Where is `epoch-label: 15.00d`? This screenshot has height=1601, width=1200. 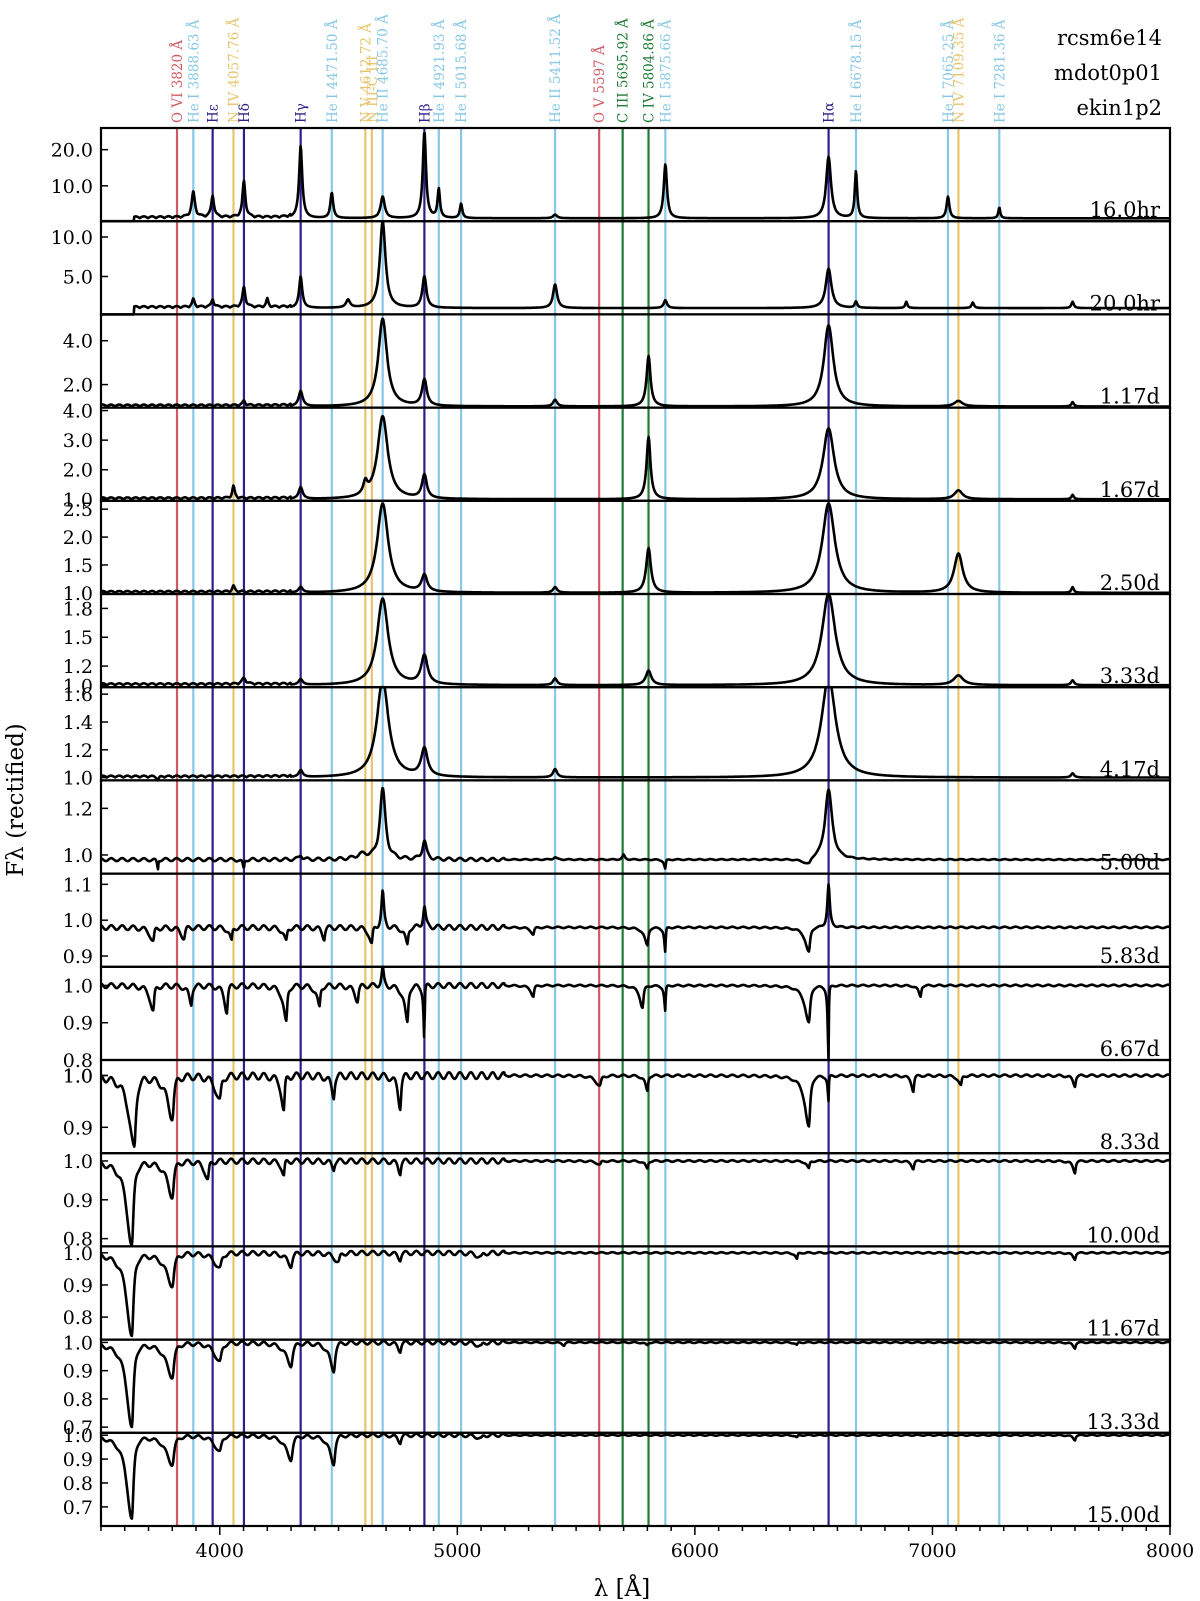 epoch-label: 15.00d is located at coordinates (1123, 1515).